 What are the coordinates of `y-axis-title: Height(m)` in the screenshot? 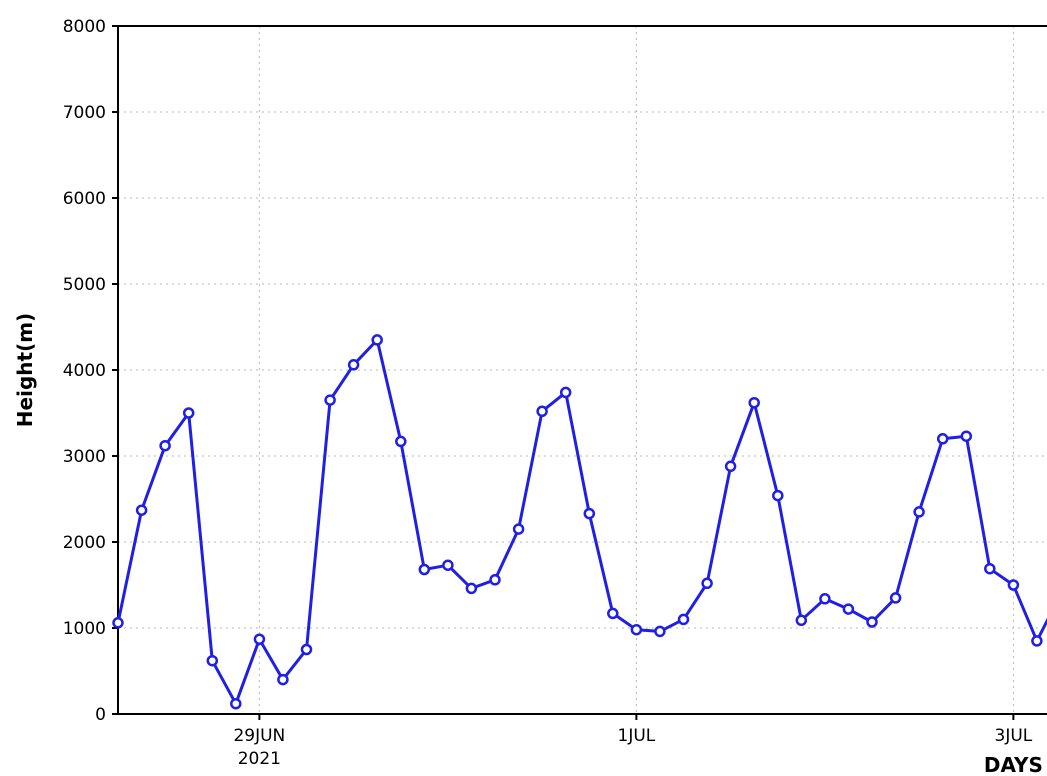 It's located at (25, 370).